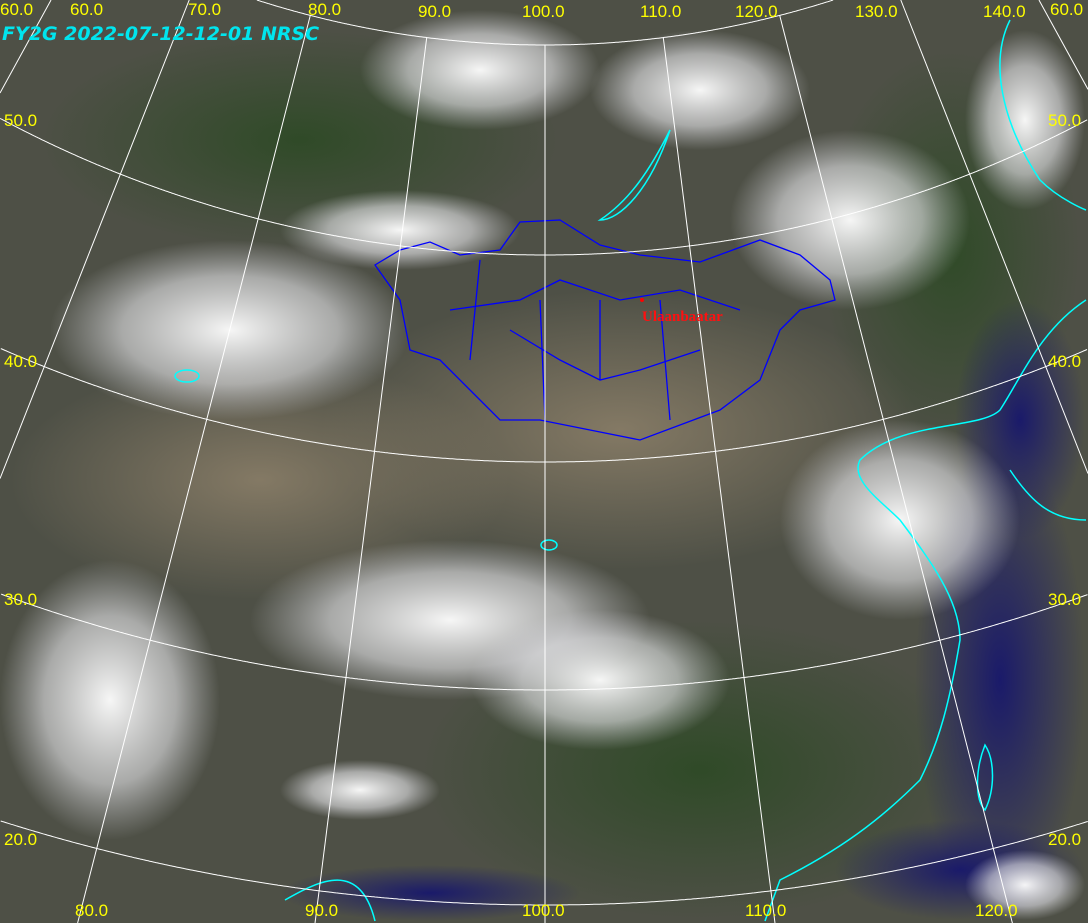 This screenshot has width=1088, height=923. What do you see at coordinates (876, 11) in the screenshot?
I see `lon-label: 130.0` at bounding box center [876, 11].